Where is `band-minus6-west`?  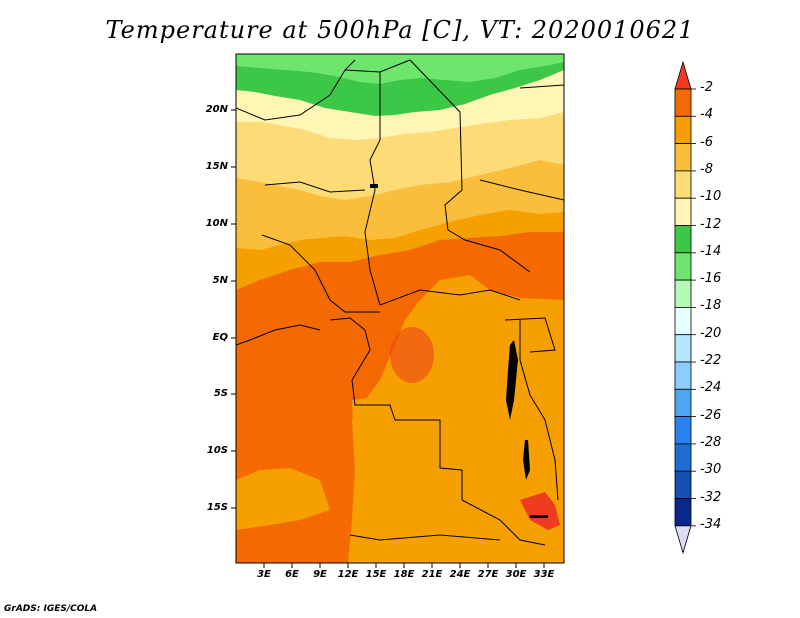 band-minus6-west is located at coordinates (283, 499).